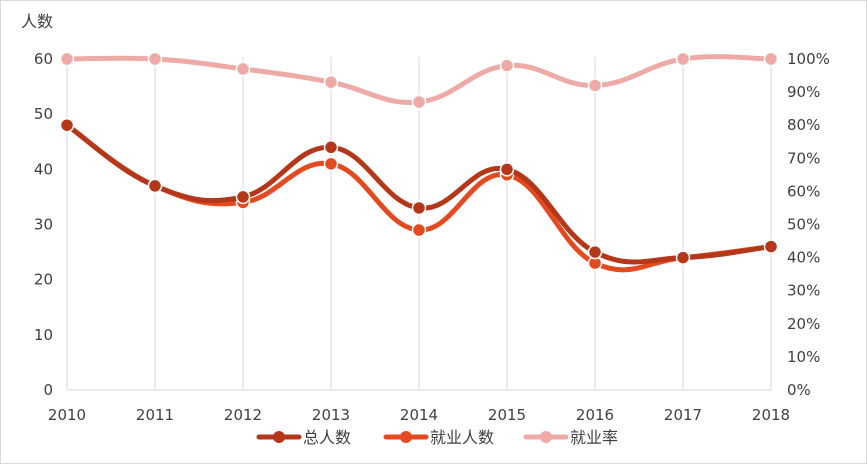 This screenshot has height=465, width=867. I want to click on y-left-tick-20: 20, so click(43, 280).